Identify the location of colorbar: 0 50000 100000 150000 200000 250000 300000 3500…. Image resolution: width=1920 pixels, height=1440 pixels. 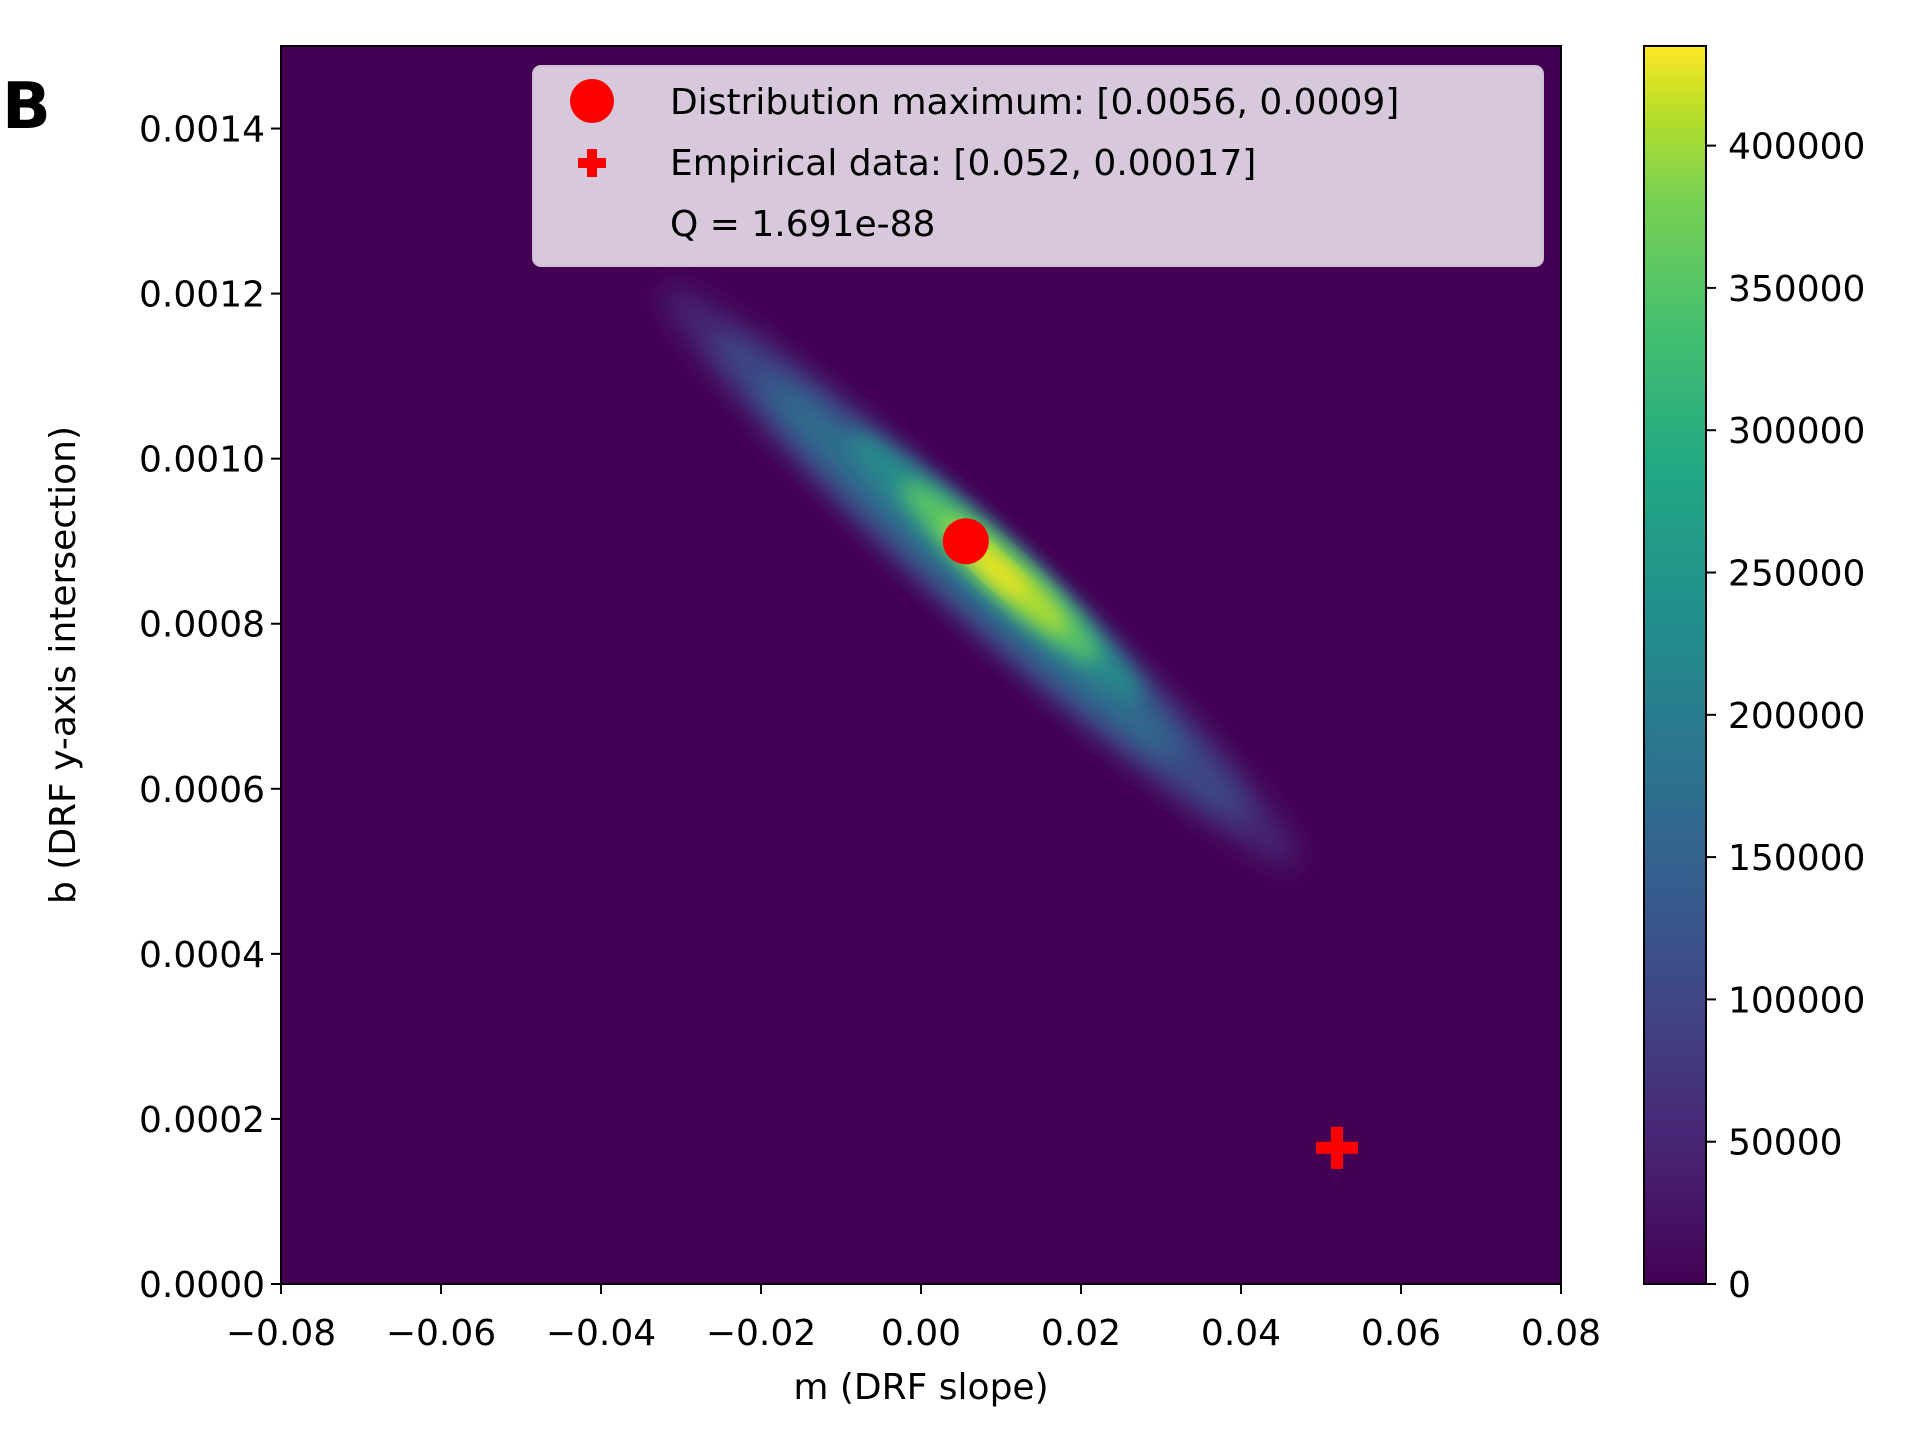
(1754, 675).